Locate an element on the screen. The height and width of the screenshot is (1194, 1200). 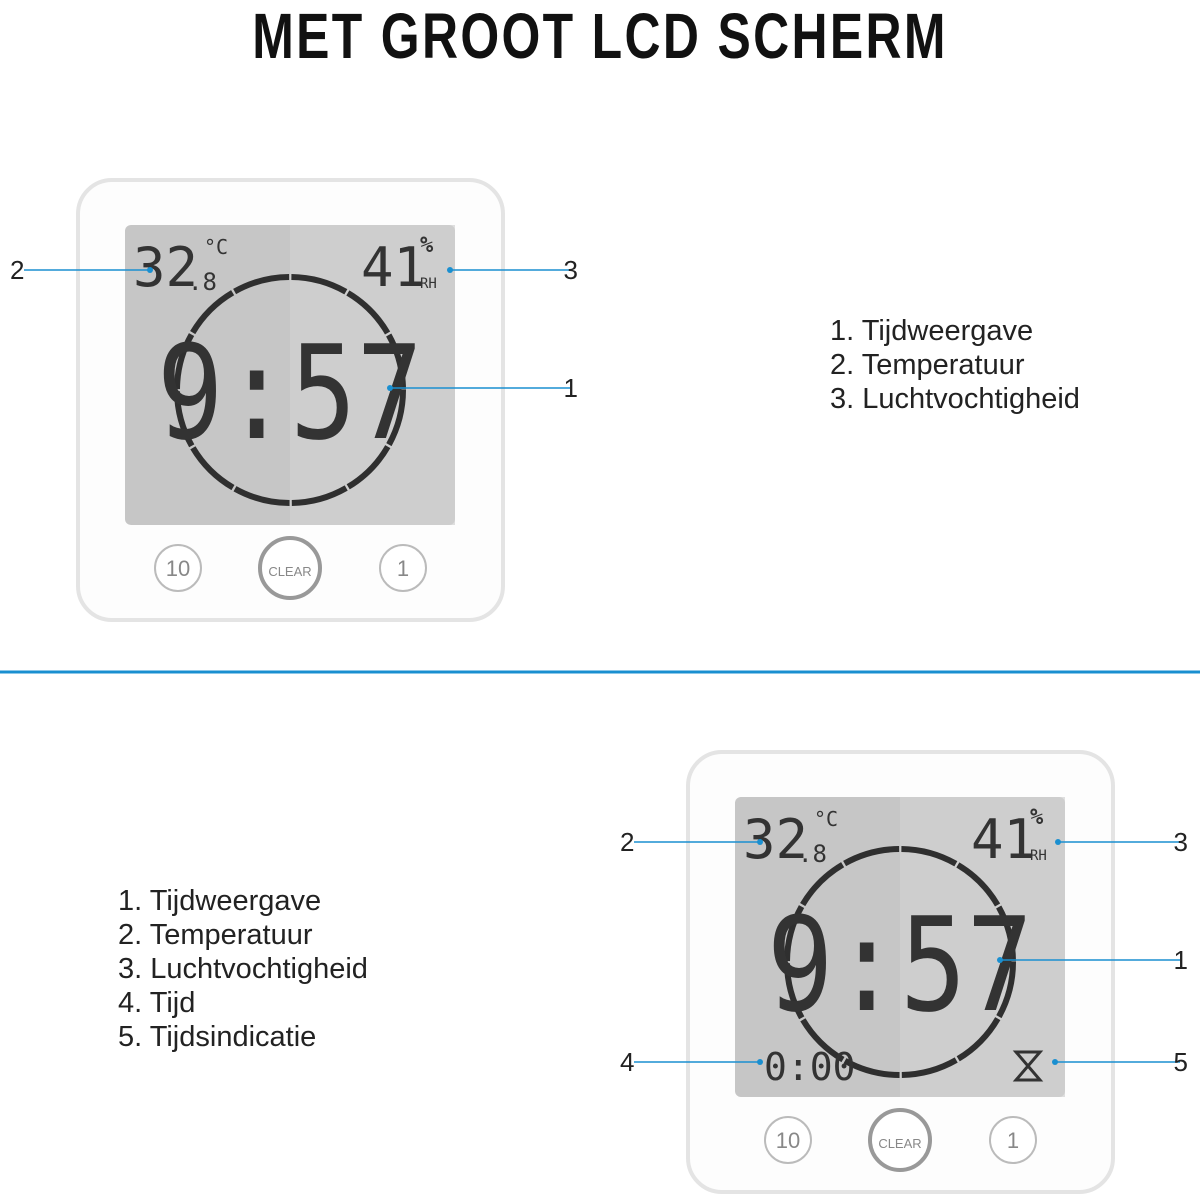
legend-item: 5. Tijdsindicatie is located at coordinates (217, 1037).